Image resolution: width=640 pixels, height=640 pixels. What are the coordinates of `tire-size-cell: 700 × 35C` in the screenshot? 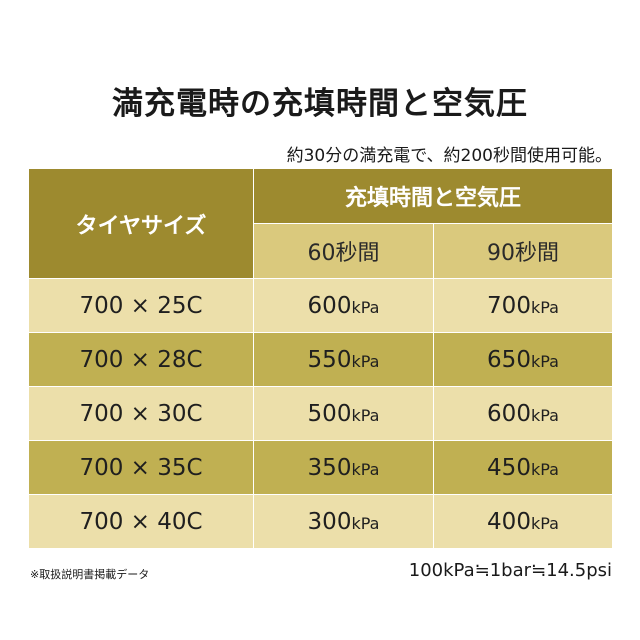 It's located at (141, 467).